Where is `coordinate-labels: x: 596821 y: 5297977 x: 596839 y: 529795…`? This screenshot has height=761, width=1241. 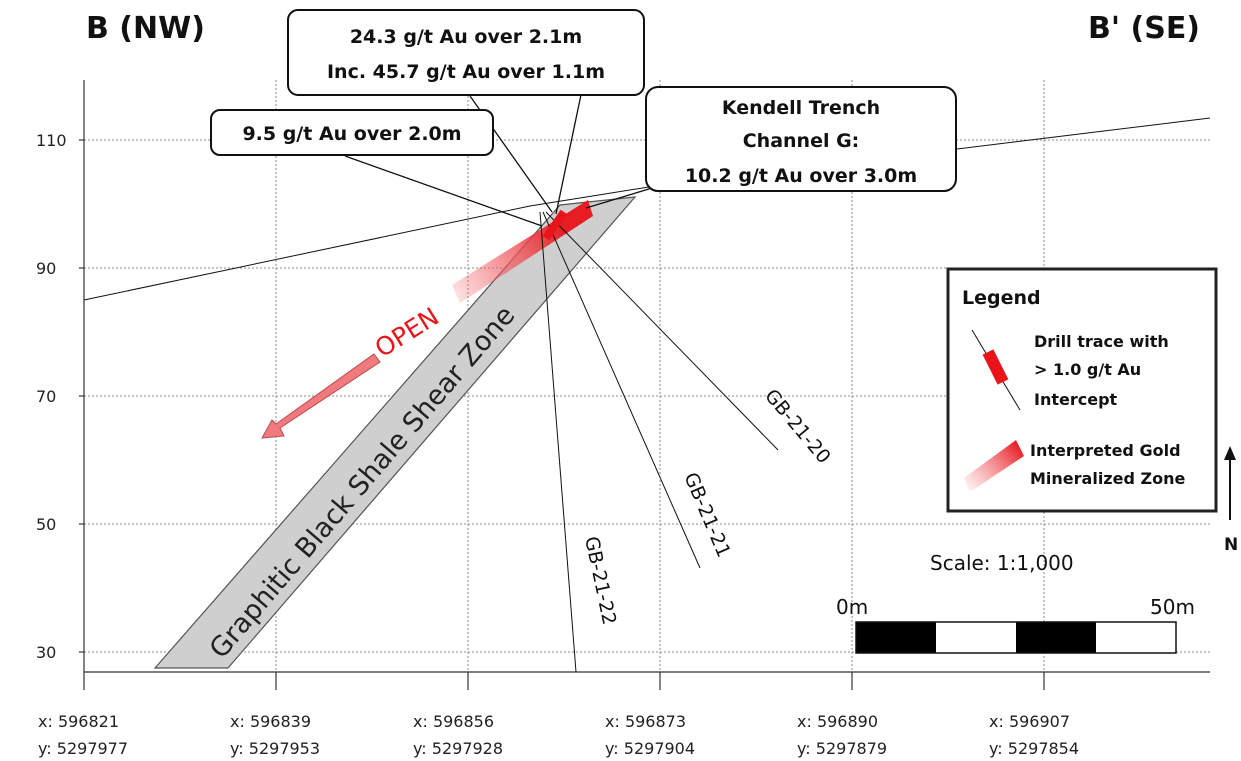
coordinate-labels: x: 596821 y: 5297977 x: 596839 y: 529795… is located at coordinates (558, 735).